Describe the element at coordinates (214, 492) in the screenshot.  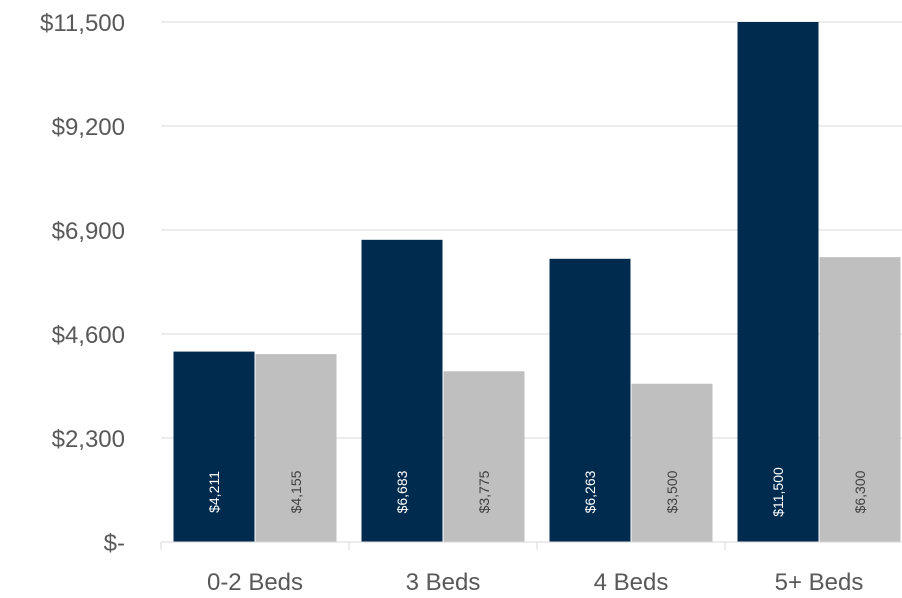
I see `bar-data-label: $4,211` at that location.